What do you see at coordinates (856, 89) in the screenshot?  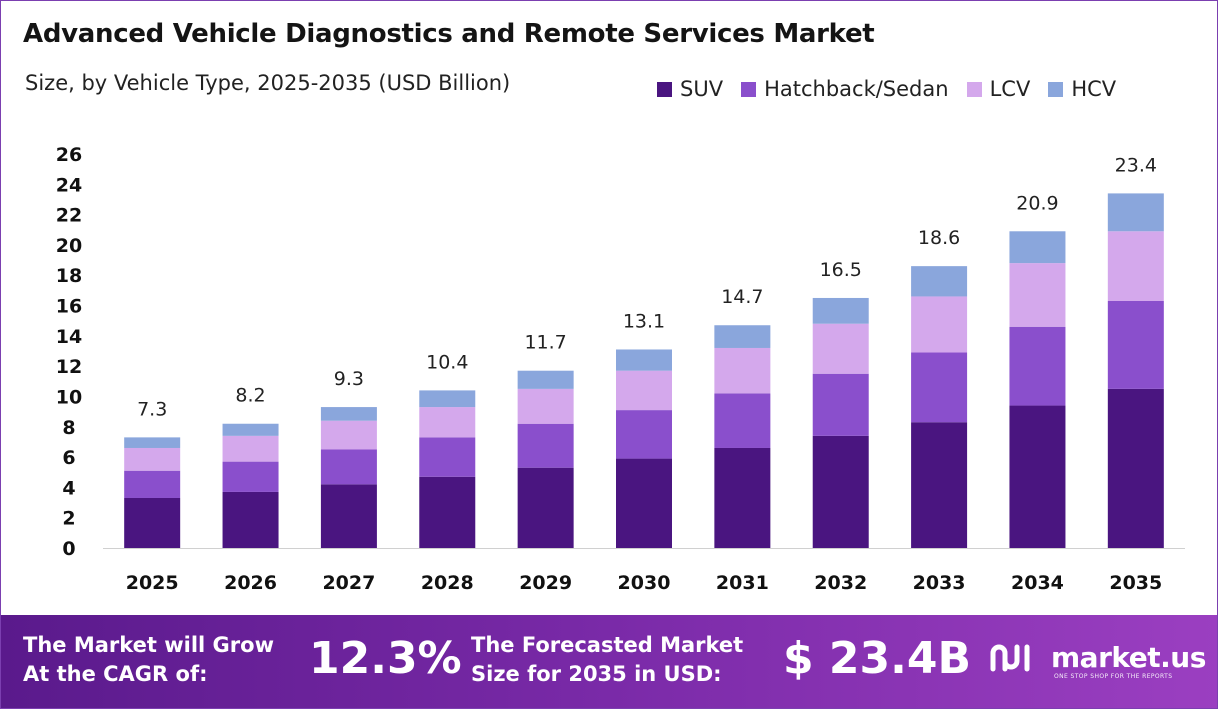 I see `legend-label-hatchback-sedan: Hatchback/Sedan` at bounding box center [856, 89].